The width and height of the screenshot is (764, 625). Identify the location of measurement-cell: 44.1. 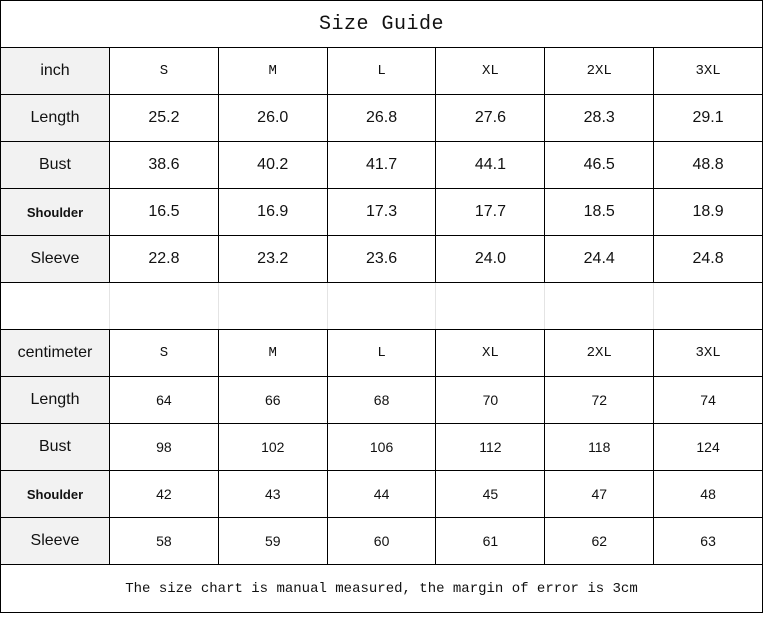
(490, 165).